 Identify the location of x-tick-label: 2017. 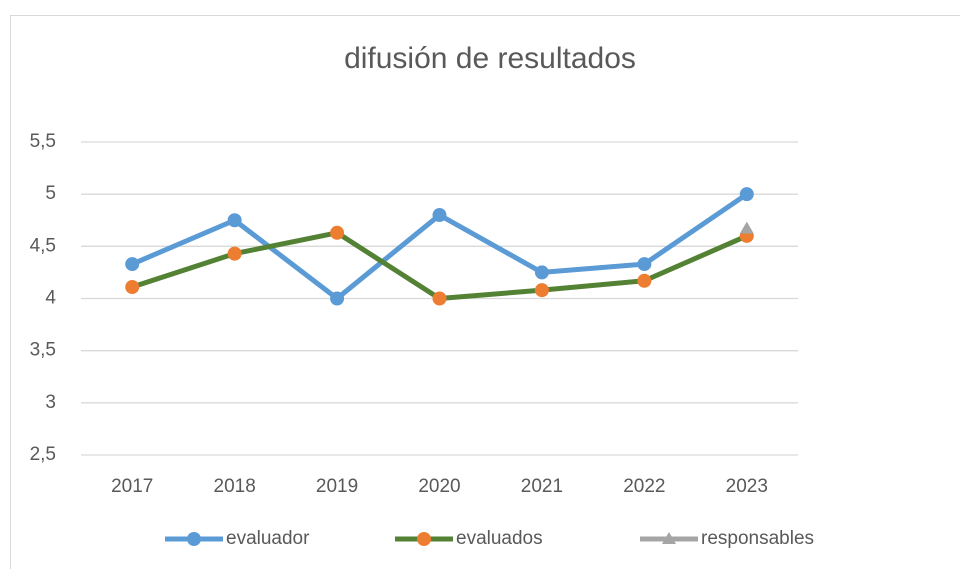
(132, 486).